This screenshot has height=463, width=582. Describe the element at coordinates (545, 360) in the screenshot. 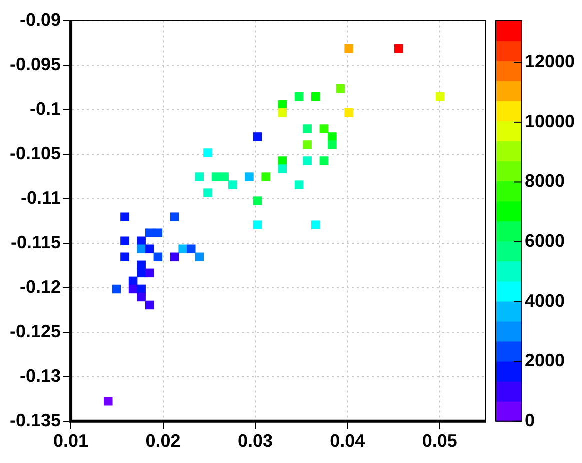

I see `color-bar-label: 2000` at that location.